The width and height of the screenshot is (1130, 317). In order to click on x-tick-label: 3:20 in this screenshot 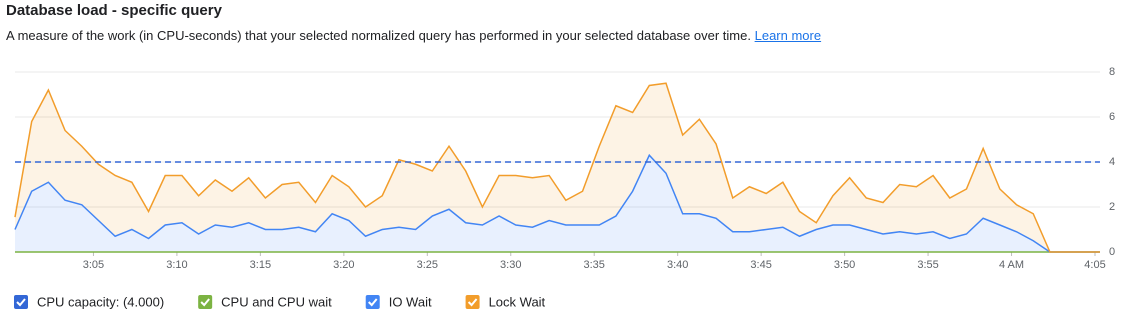, I will do `click(343, 265)`.